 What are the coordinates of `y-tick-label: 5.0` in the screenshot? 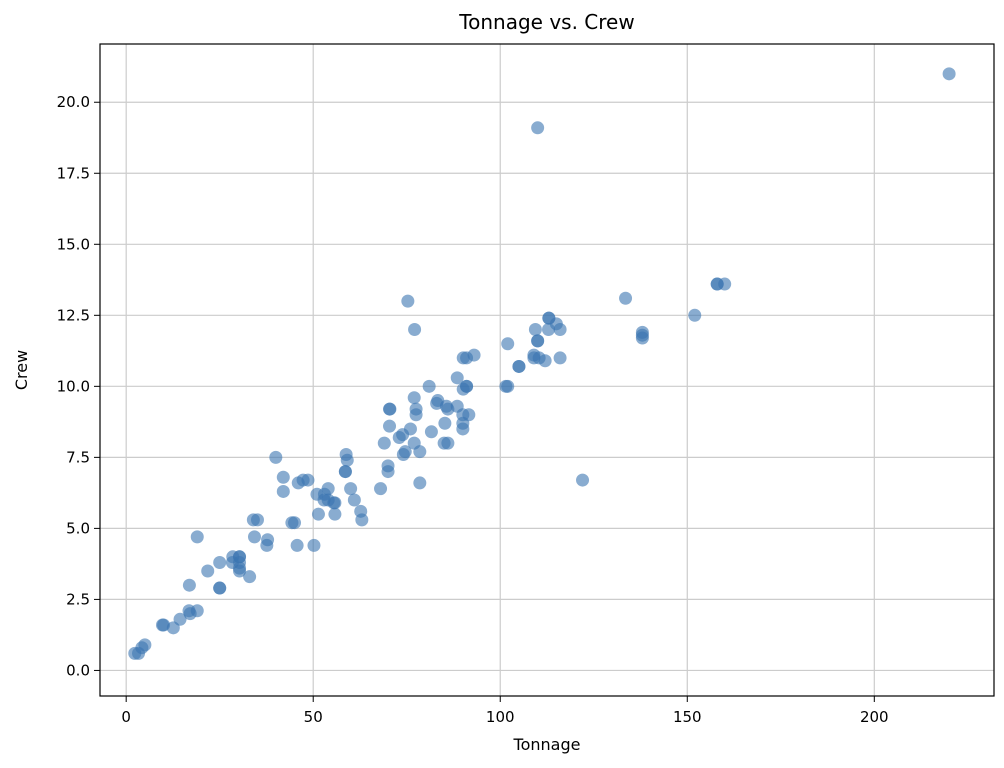 It's located at (78, 528).